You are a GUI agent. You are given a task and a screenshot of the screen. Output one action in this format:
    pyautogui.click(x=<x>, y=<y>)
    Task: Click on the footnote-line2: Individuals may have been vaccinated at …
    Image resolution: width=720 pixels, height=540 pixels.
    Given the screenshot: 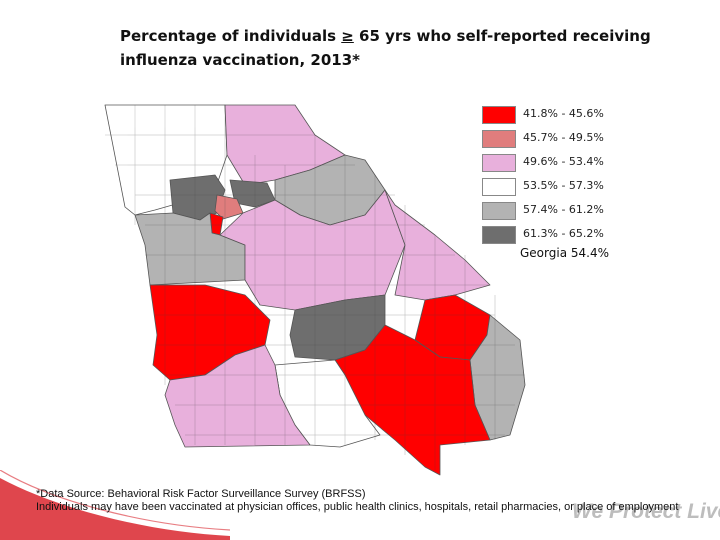 What is the action you would take?
    pyautogui.click(x=357, y=507)
    